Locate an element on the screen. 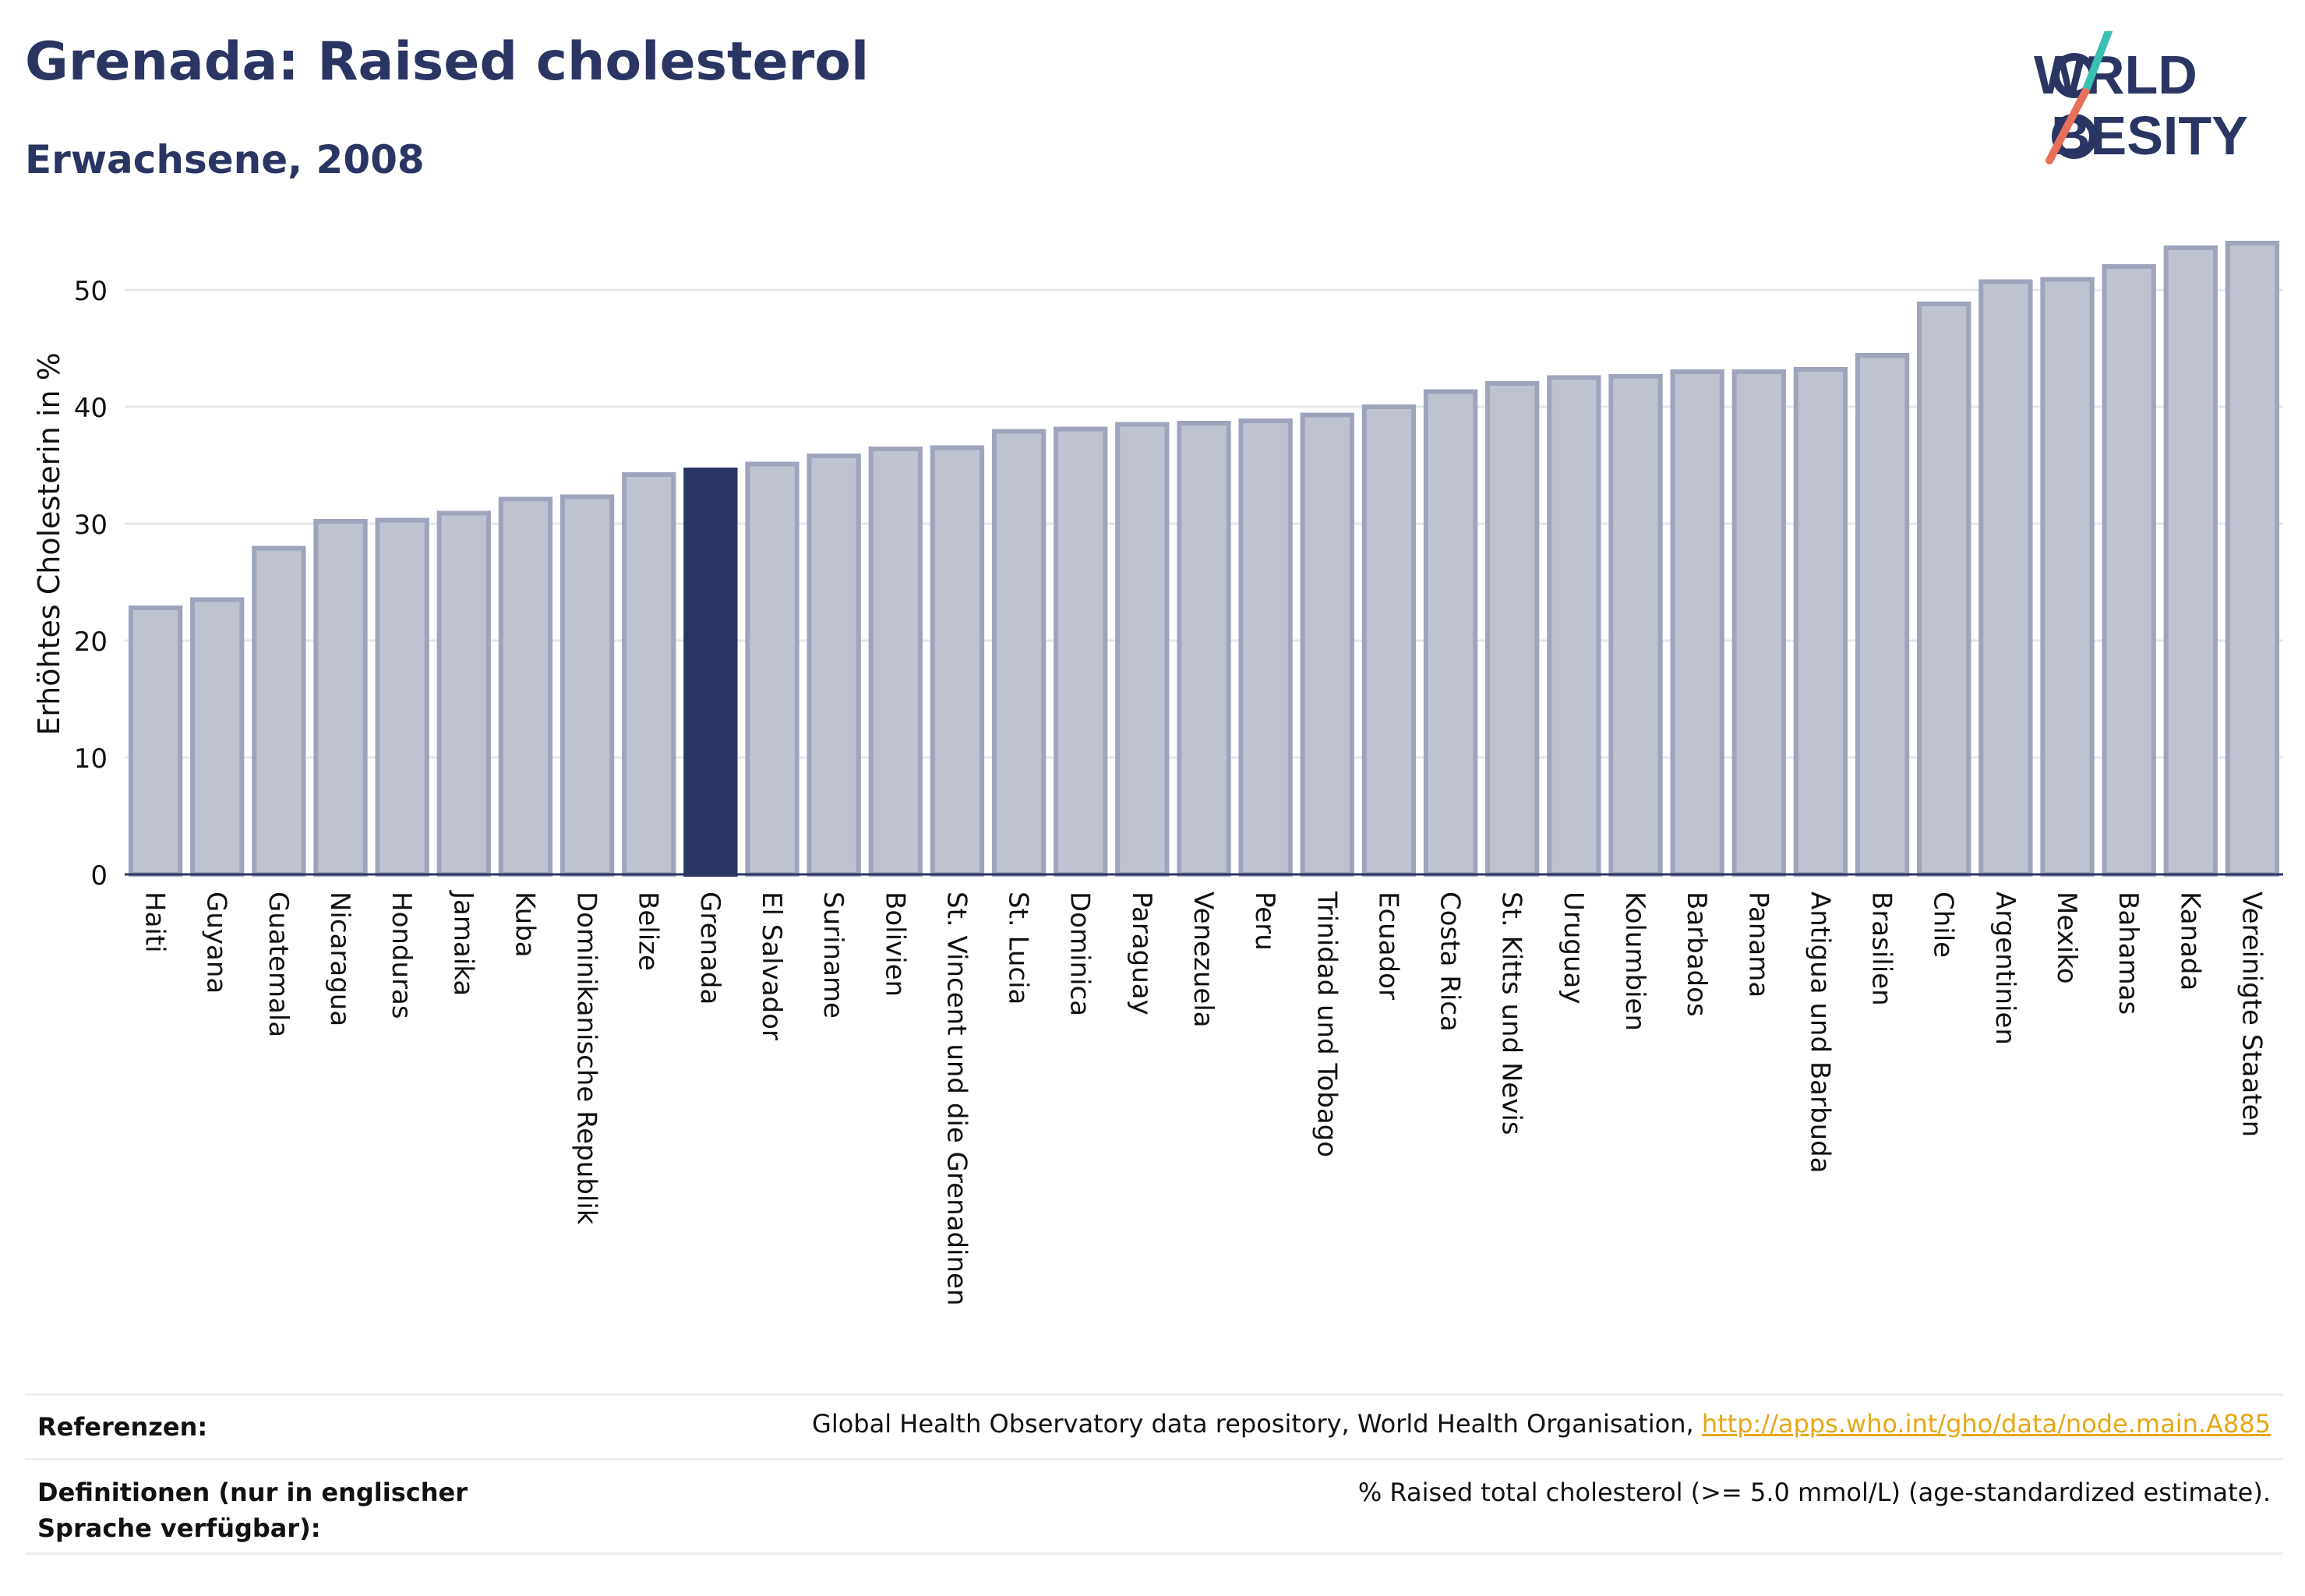 The height and width of the screenshot is (1596, 2305). x-tick-label: Mexiko is located at coordinates (2066, 938).